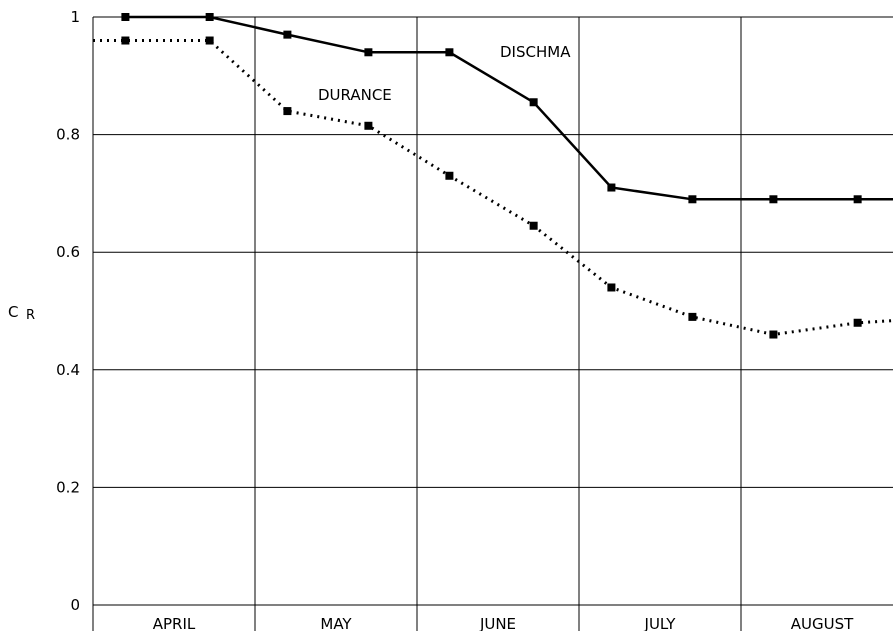  Describe the element at coordinates (497, 623) in the screenshot. I see `x-tick-label: JUNE` at that location.